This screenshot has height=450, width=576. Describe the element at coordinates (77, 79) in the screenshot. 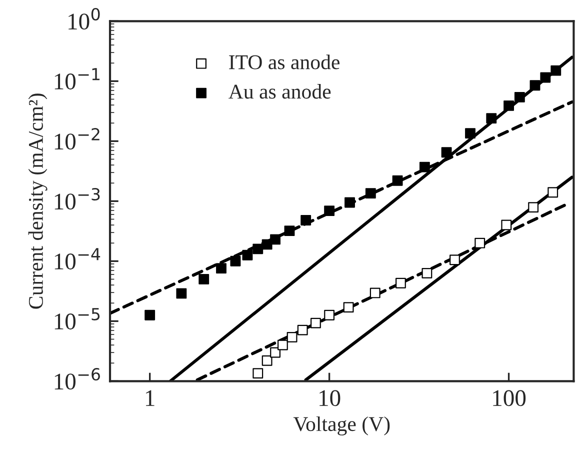

I see `y-tick-label: 10$^{−1}$` at that location.